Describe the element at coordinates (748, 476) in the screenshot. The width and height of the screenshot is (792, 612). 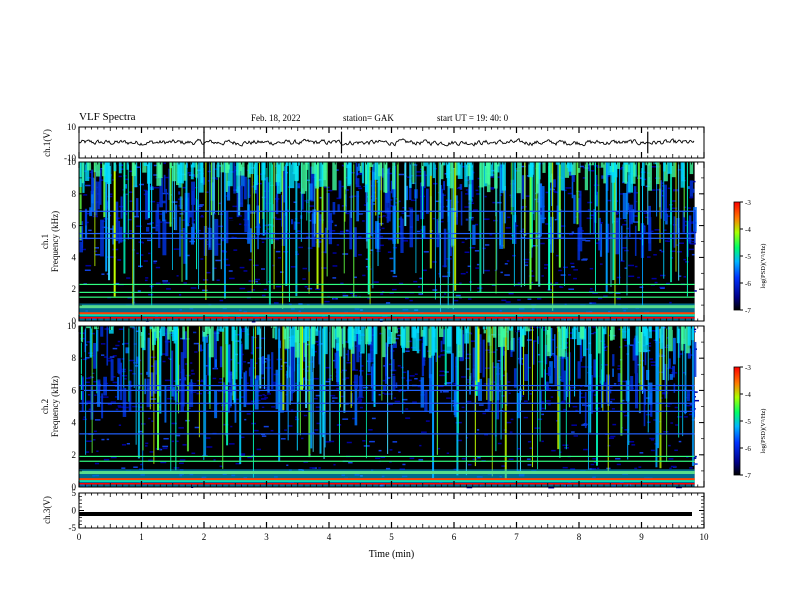
I see `g-cbar2-tick-label: -7` at that location.